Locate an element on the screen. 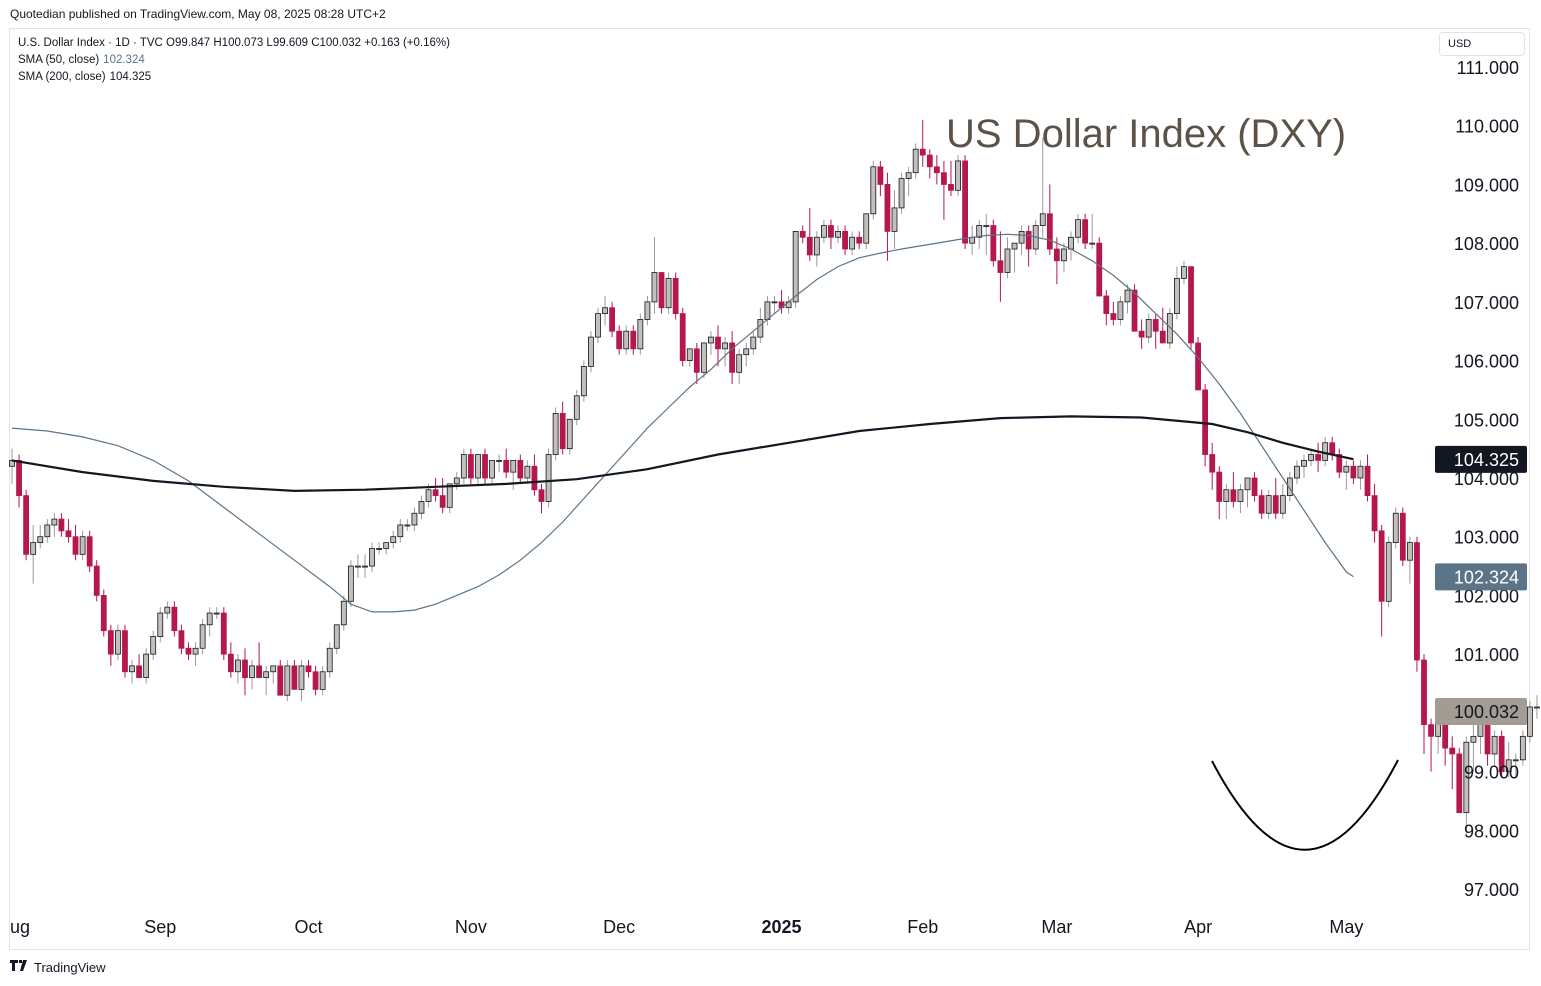 The image size is (1541, 986). y-tick-label: 111.000 is located at coordinates (1488, 68).